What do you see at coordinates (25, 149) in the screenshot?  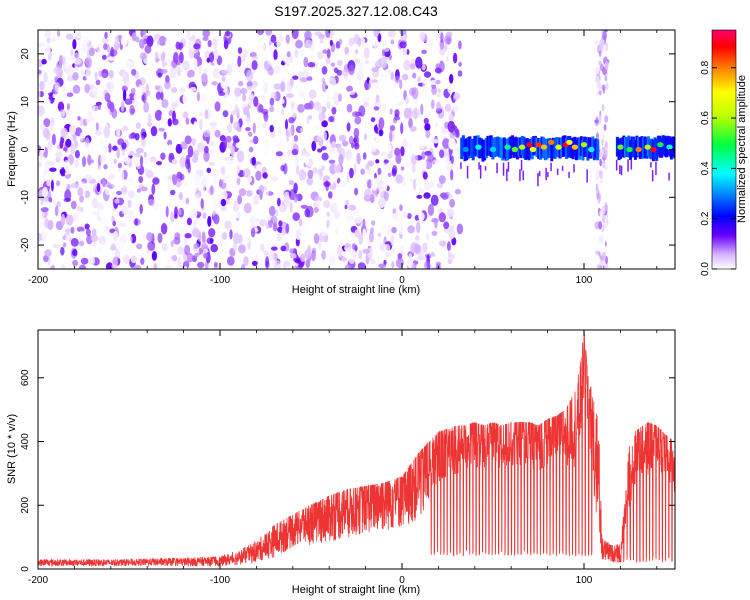 I see `y-tick-label: 0` at bounding box center [25, 149].